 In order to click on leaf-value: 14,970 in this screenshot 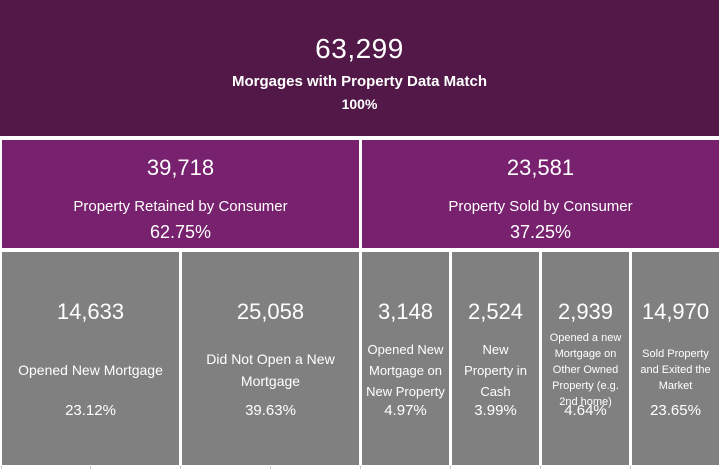, I will do `click(675, 311)`.